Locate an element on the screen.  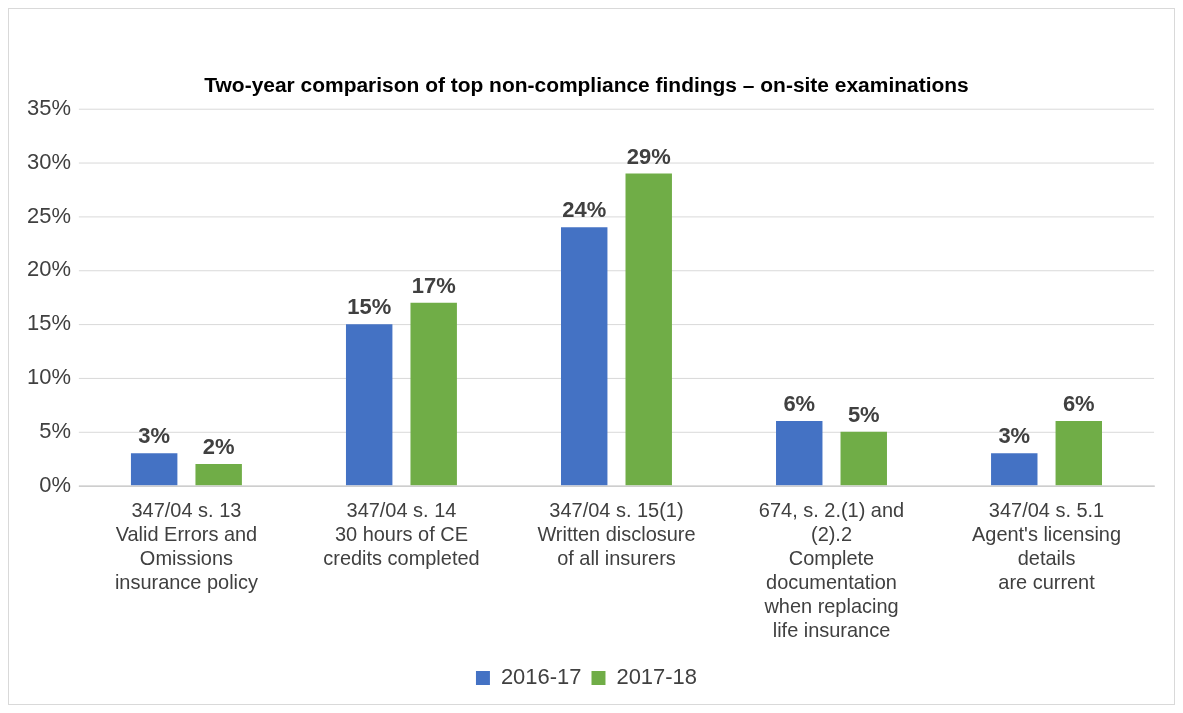
legend-label: 2016-17 is located at coordinates (541, 677).